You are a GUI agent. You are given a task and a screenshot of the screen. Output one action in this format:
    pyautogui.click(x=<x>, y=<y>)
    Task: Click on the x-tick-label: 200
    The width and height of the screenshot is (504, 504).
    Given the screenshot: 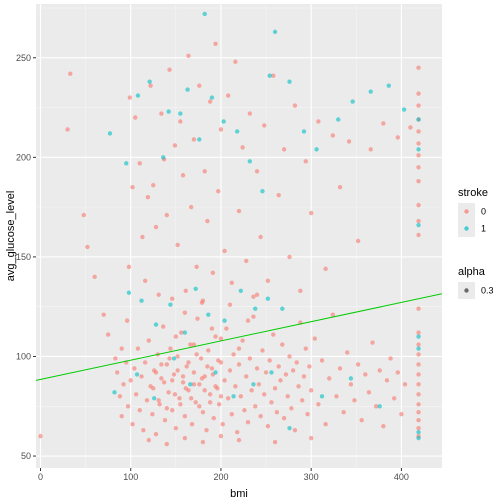 What is the action you would take?
    pyautogui.click(x=220, y=477)
    